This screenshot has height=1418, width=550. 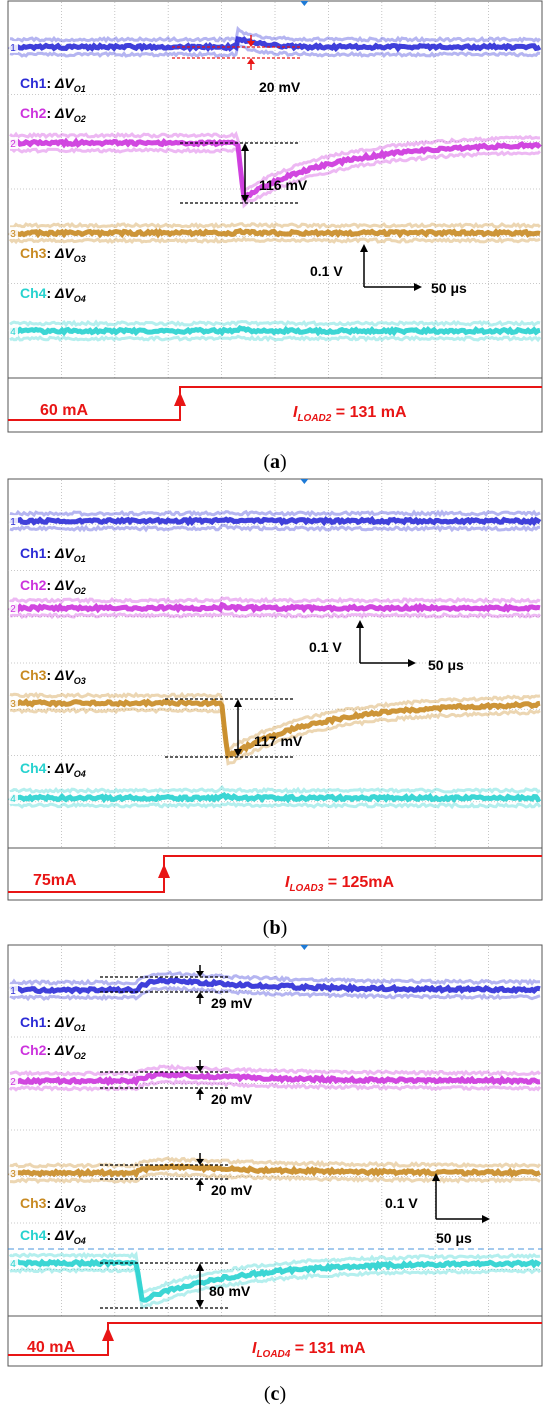 I want to click on caption-letter: a, so click(x=275, y=462).